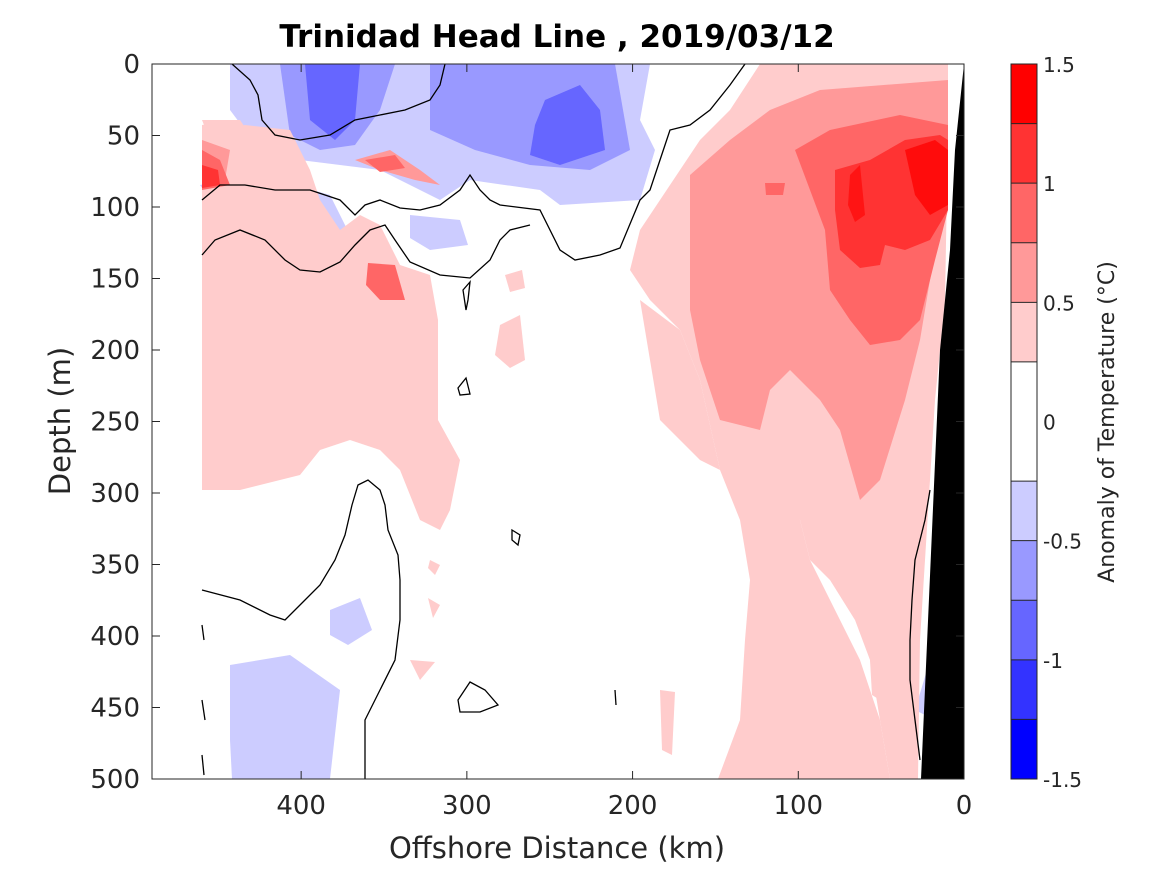  Describe the element at coordinates (285, 717) in the screenshot. I see `cool-region-deep` at that location.